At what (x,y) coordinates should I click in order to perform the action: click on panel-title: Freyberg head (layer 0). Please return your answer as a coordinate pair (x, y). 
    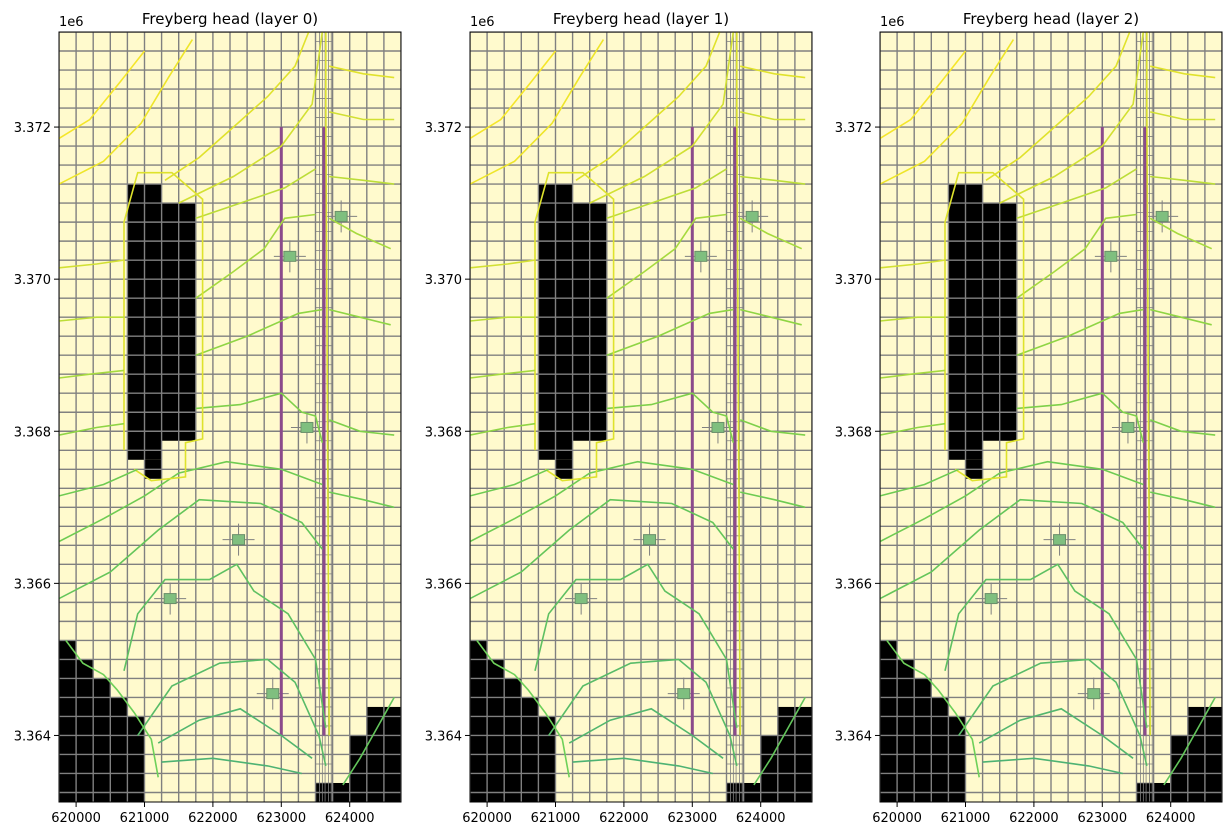
    Looking at the image, I should click on (230, 19).